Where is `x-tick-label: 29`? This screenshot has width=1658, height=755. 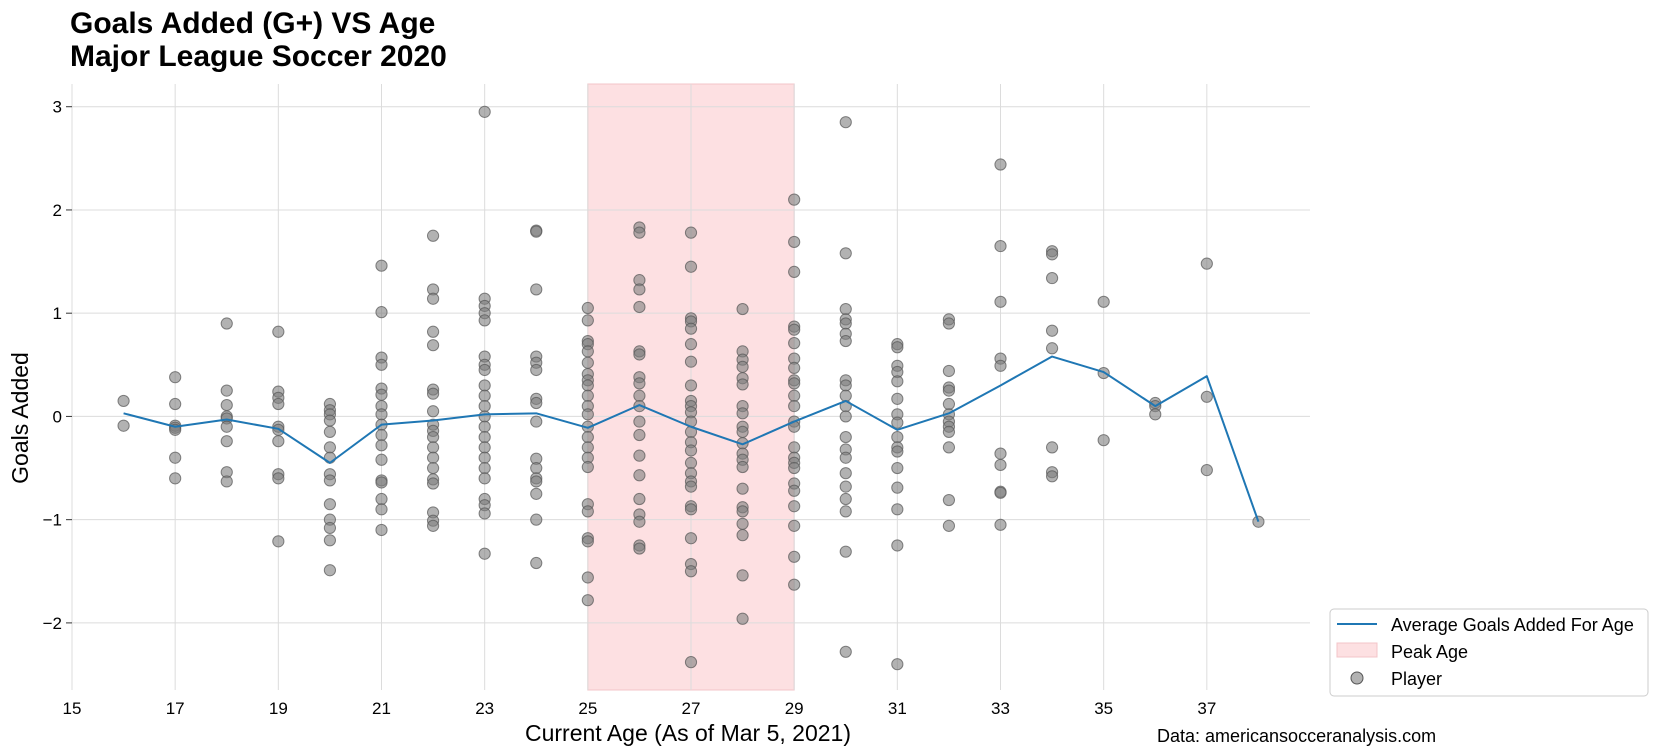
x-tick-label: 29 is located at coordinates (794, 708).